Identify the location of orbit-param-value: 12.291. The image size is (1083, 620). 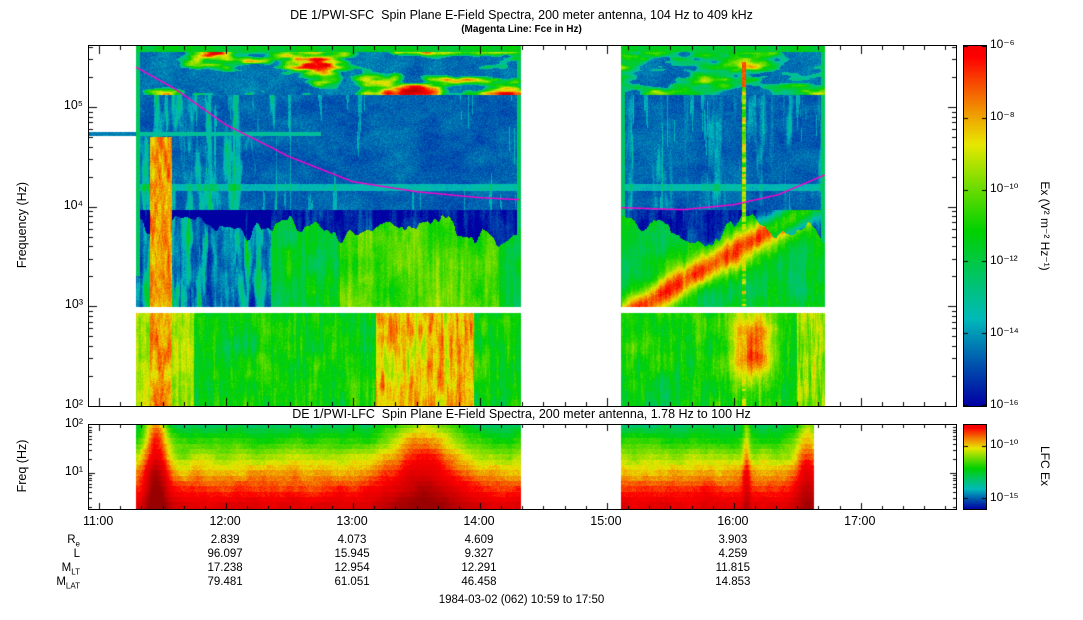
(479, 568).